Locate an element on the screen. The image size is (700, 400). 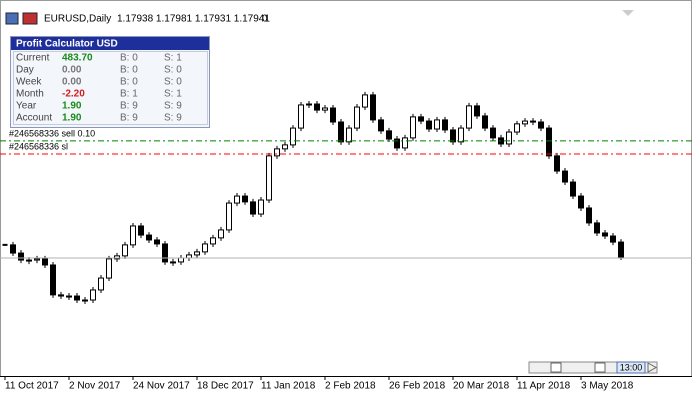
x-tick-label: 18 Dec 2017 is located at coordinates (225, 386).